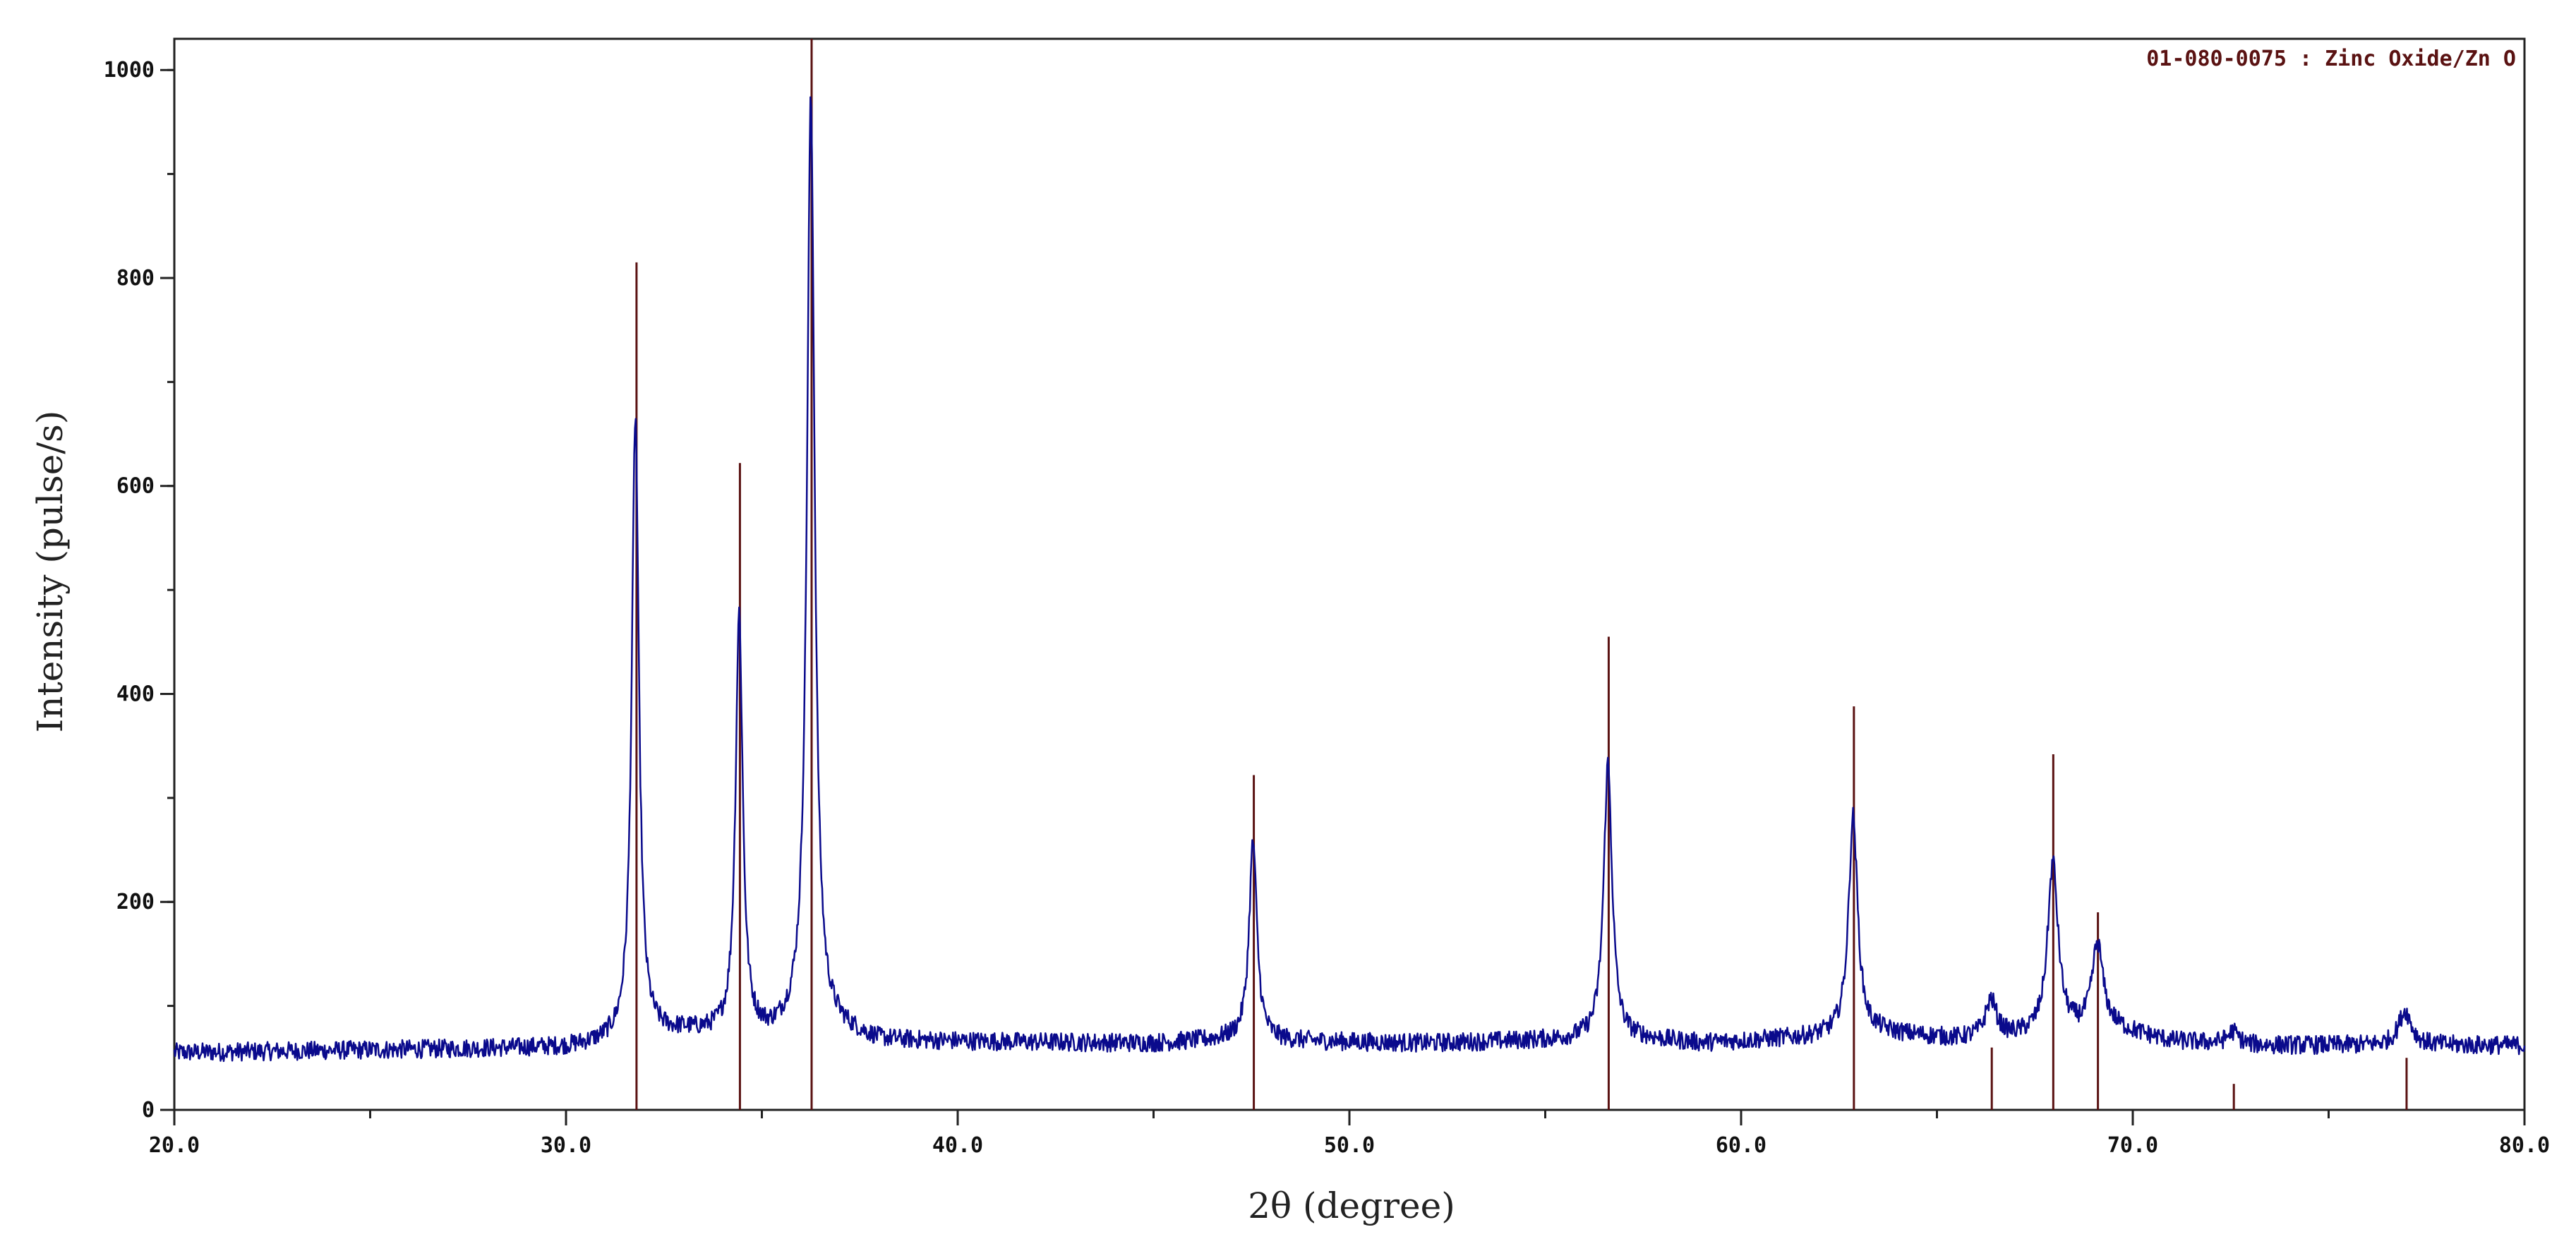 The image size is (2576, 1251). What do you see at coordinates (2524, 1145) in the screenshot?
I see `x-tick-label: 80.0` at bounding box center [2524, 1145].